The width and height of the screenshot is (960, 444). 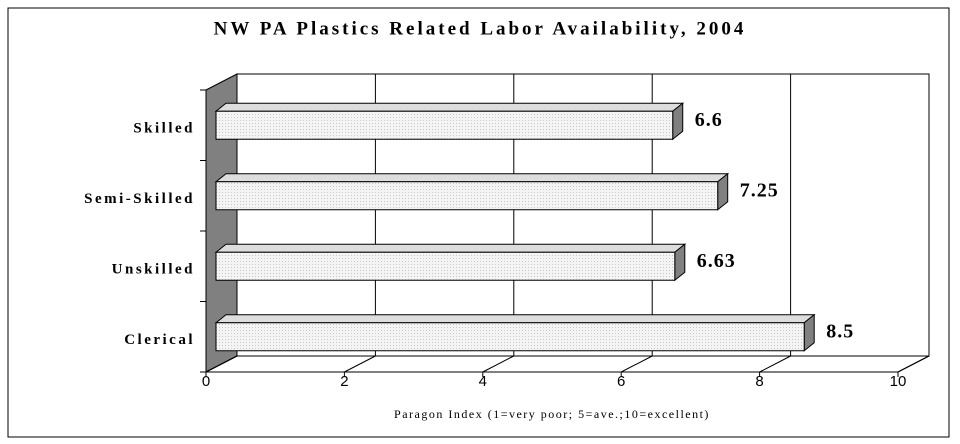 What do you see at coordinates (840, 331) in the screenshot?
I see `value-label: 8.5` at bounding box center [840, 331].